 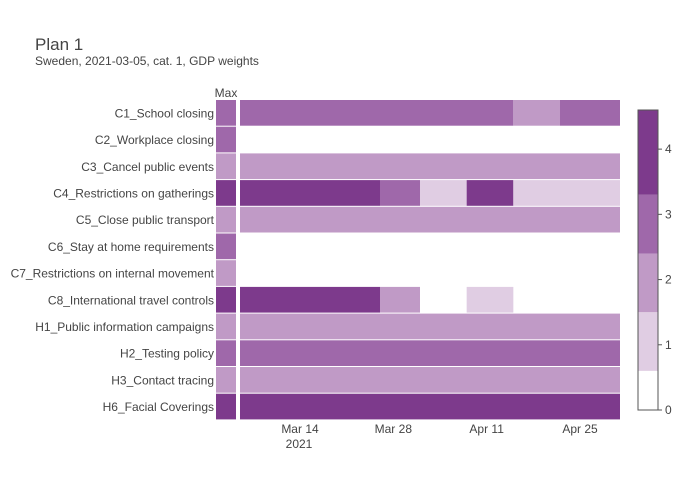 What do you see at coordinates (668, 280) in the screenshot?
I see `colorbar-tick-label: 2` at bounding box center [668, 280].